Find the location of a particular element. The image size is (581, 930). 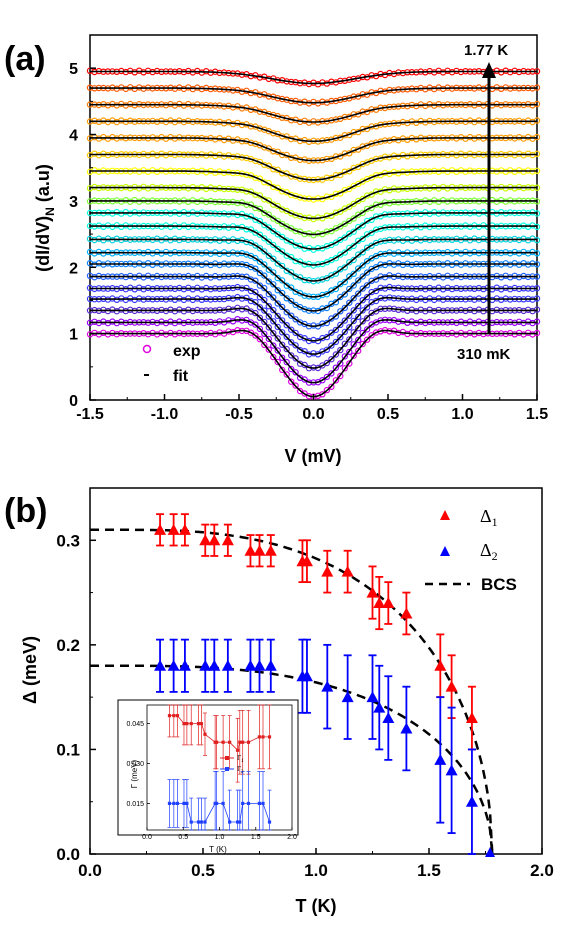

x-tick-label: 1.5 is located at coordinates (429, 870).